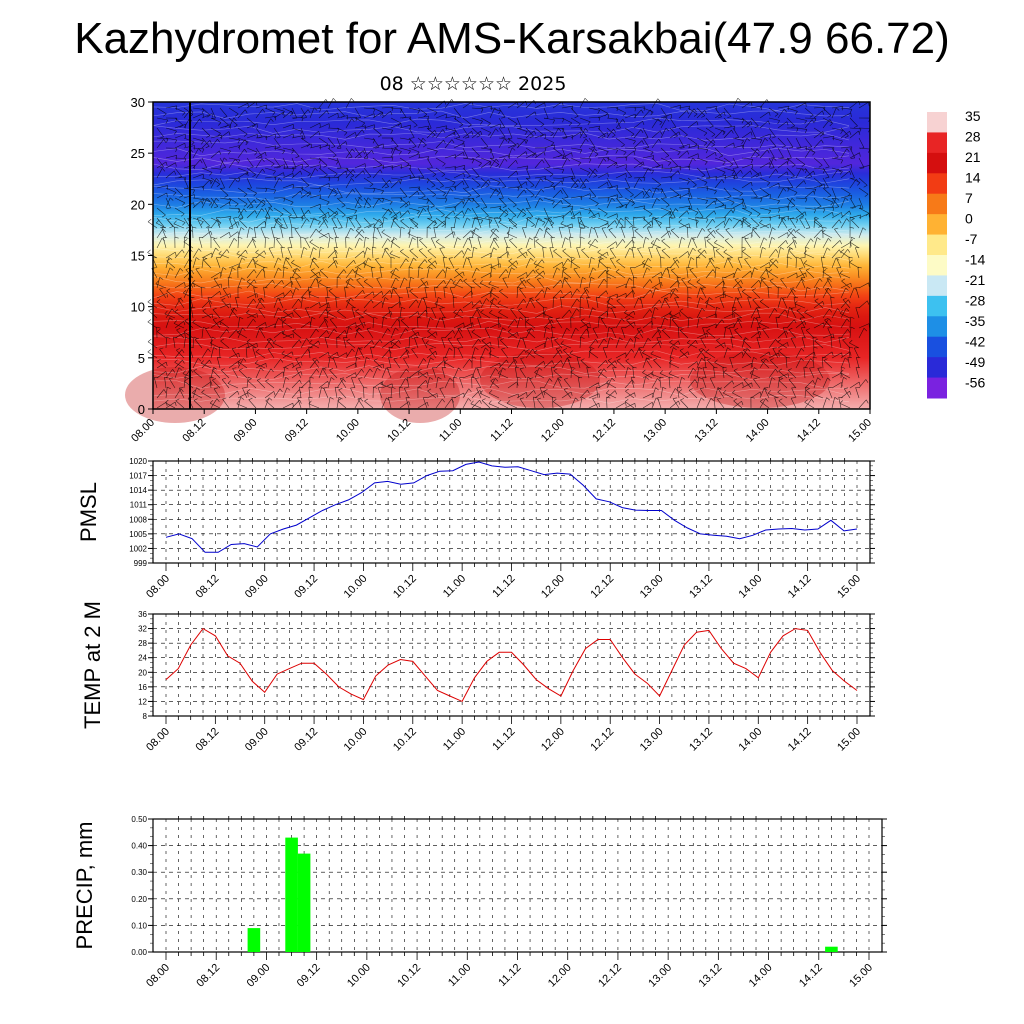 This screenshot has height=1024, width=1024. What do you see at coordinates (459, 975) in the screenshot?
I see `precip-x-tick-label: 11.00` at bounding box center [459, 975].